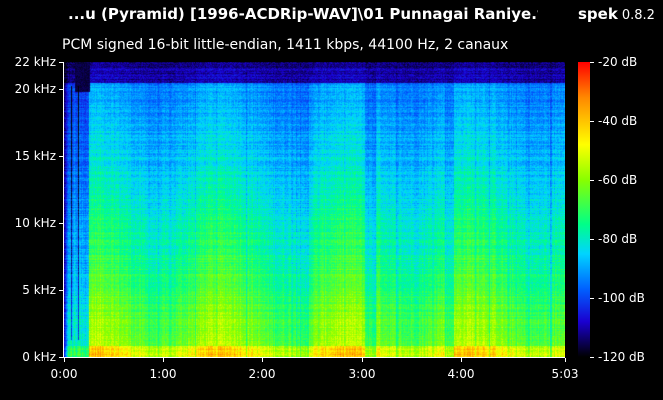 This screenshot has height=400, width=663. What do you see at coordinates (35, 62) in the screenshot?
I see `y-tick-label: 22 kHz` at bounding box center [35, 62].